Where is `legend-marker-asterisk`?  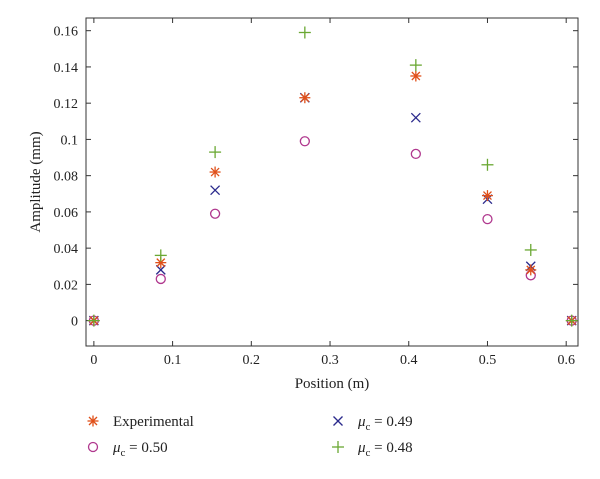
legend-marker-asterisk is located at coordinates (93, 421).